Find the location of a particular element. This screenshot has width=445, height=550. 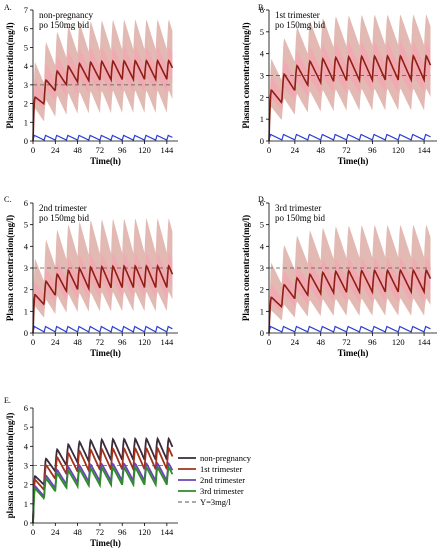

panel-letter: D. is located at coordinates (262, 199).